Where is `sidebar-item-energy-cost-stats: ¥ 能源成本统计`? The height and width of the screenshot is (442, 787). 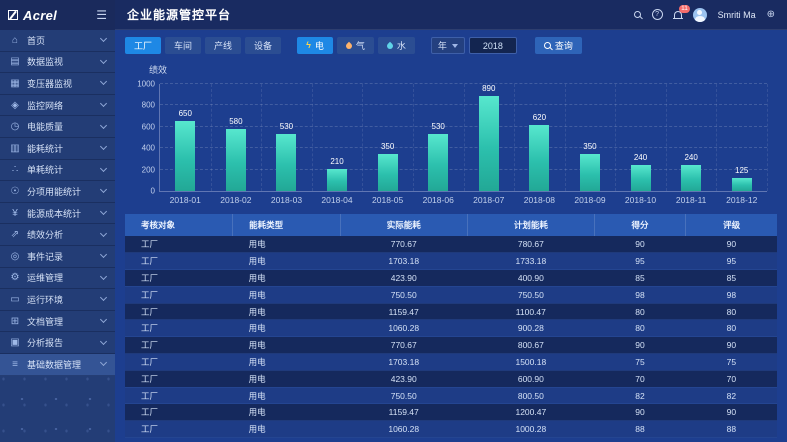 sidebar-item-energy-cost-stats: ¥ 能源成本统计 is located at coordinates (57, 214).